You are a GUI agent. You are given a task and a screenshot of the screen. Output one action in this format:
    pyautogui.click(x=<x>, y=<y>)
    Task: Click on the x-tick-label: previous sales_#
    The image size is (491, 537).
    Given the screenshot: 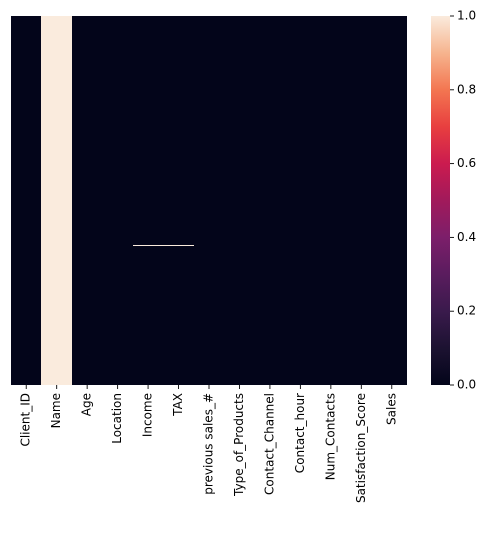 What is the action you would take?
    pyautogui.click(x=209, y=444)
    